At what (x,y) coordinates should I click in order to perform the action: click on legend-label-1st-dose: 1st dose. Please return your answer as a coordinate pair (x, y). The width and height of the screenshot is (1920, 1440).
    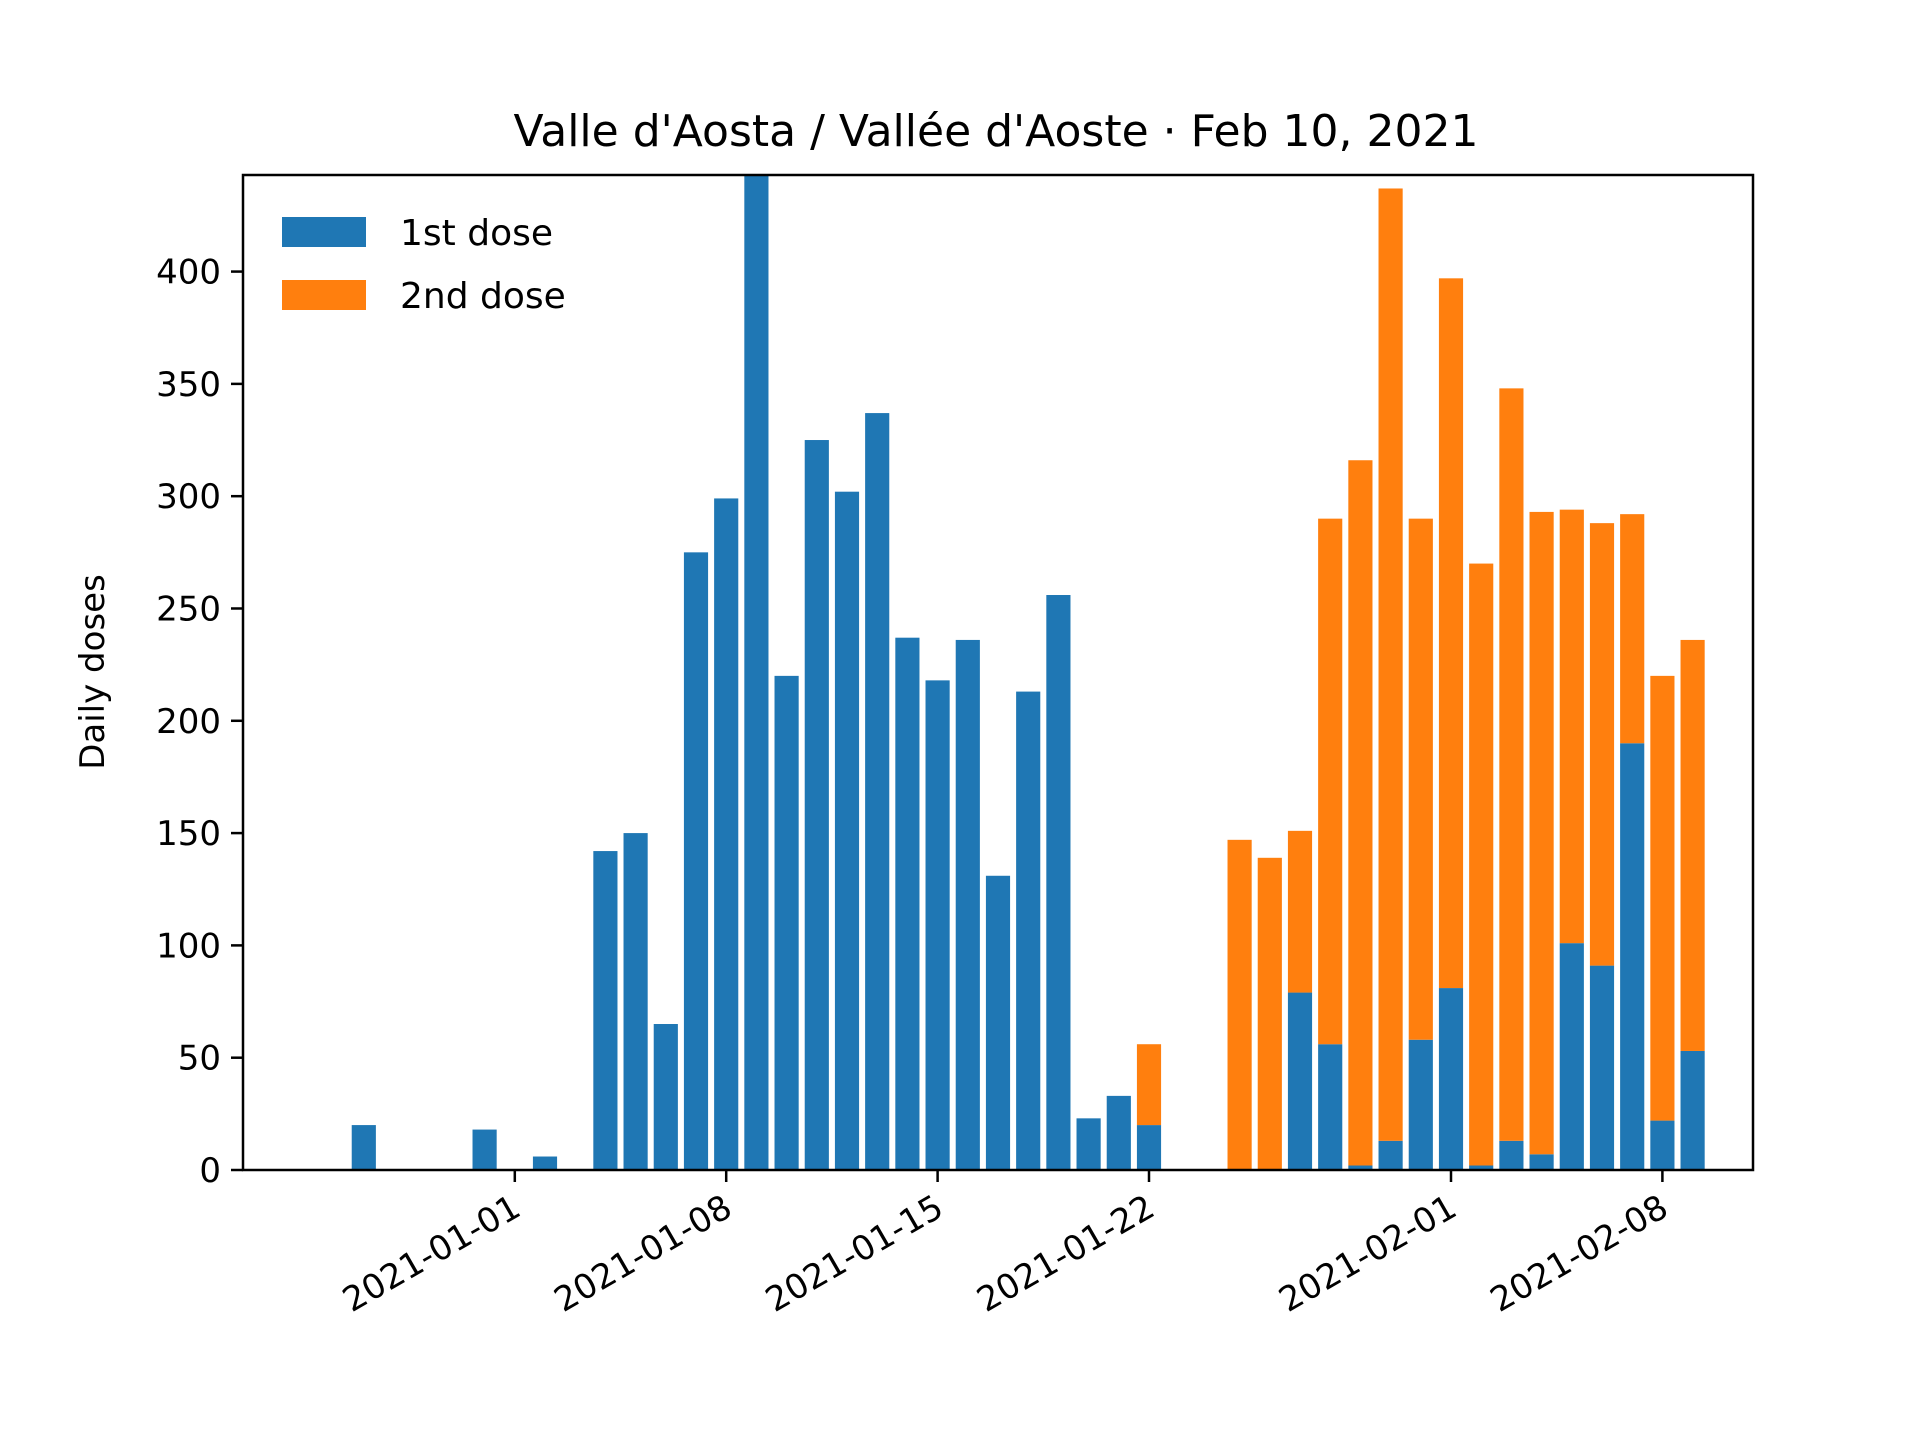
    Looking at the image, I should click on (476, 233).